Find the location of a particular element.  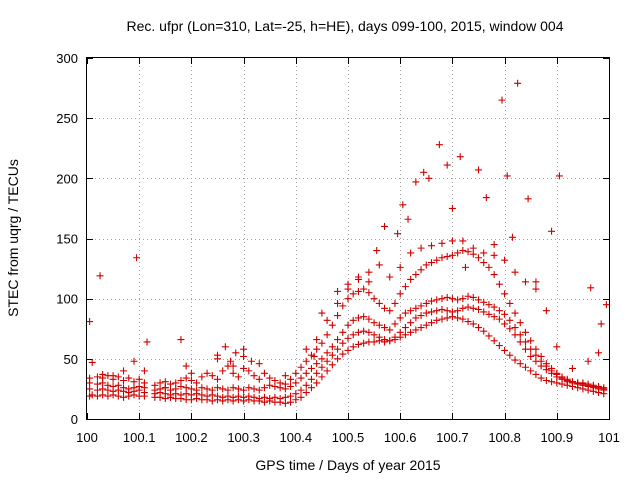

x-tick-label: 101 is located at coordinates (609, 437).